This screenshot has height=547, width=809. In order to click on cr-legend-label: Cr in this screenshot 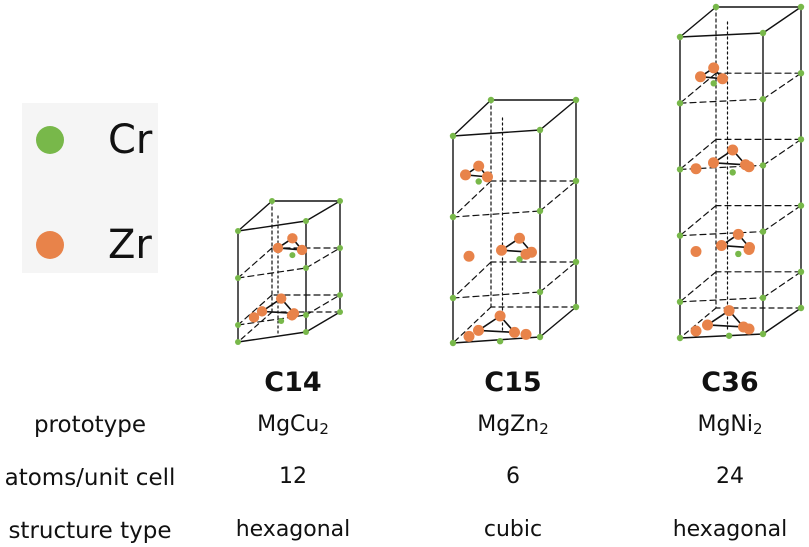, I will do `click(130, 140)`.